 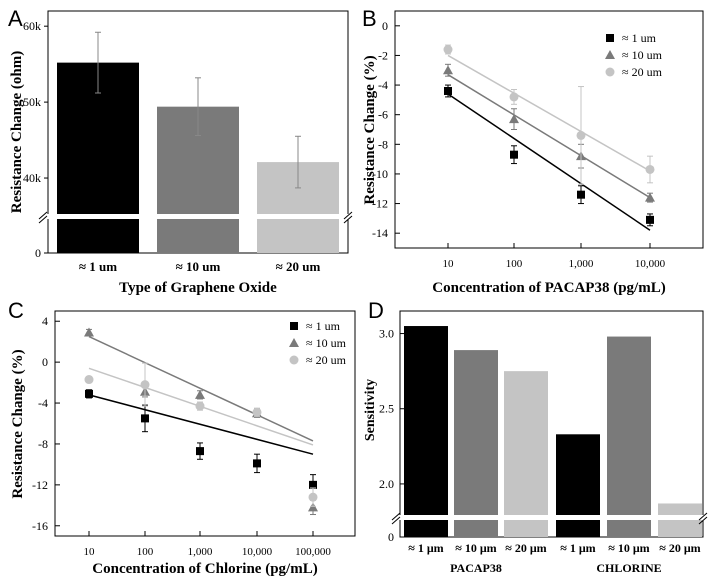 What do you see at coordinates (376, 310) in the screenshot?
I see `panel-label-d: D` at bounding box center [376, 310].